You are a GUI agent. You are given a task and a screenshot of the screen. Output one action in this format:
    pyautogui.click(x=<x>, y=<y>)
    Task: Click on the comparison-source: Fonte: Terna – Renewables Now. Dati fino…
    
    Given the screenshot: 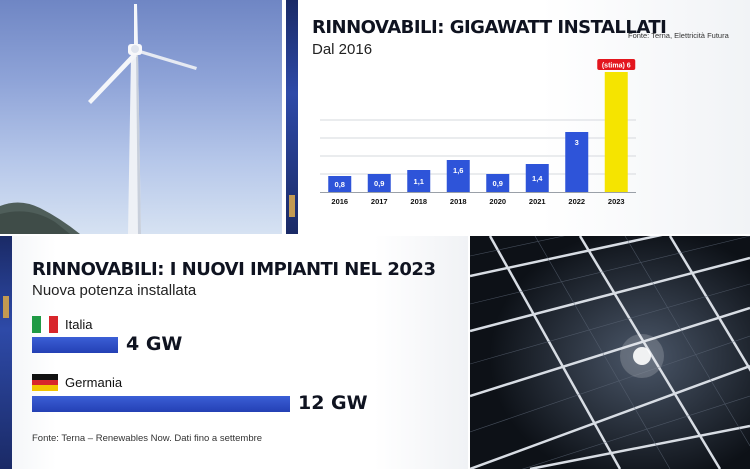 What is the action you would take?
    pyautogui.click(x=147, y=438)
    